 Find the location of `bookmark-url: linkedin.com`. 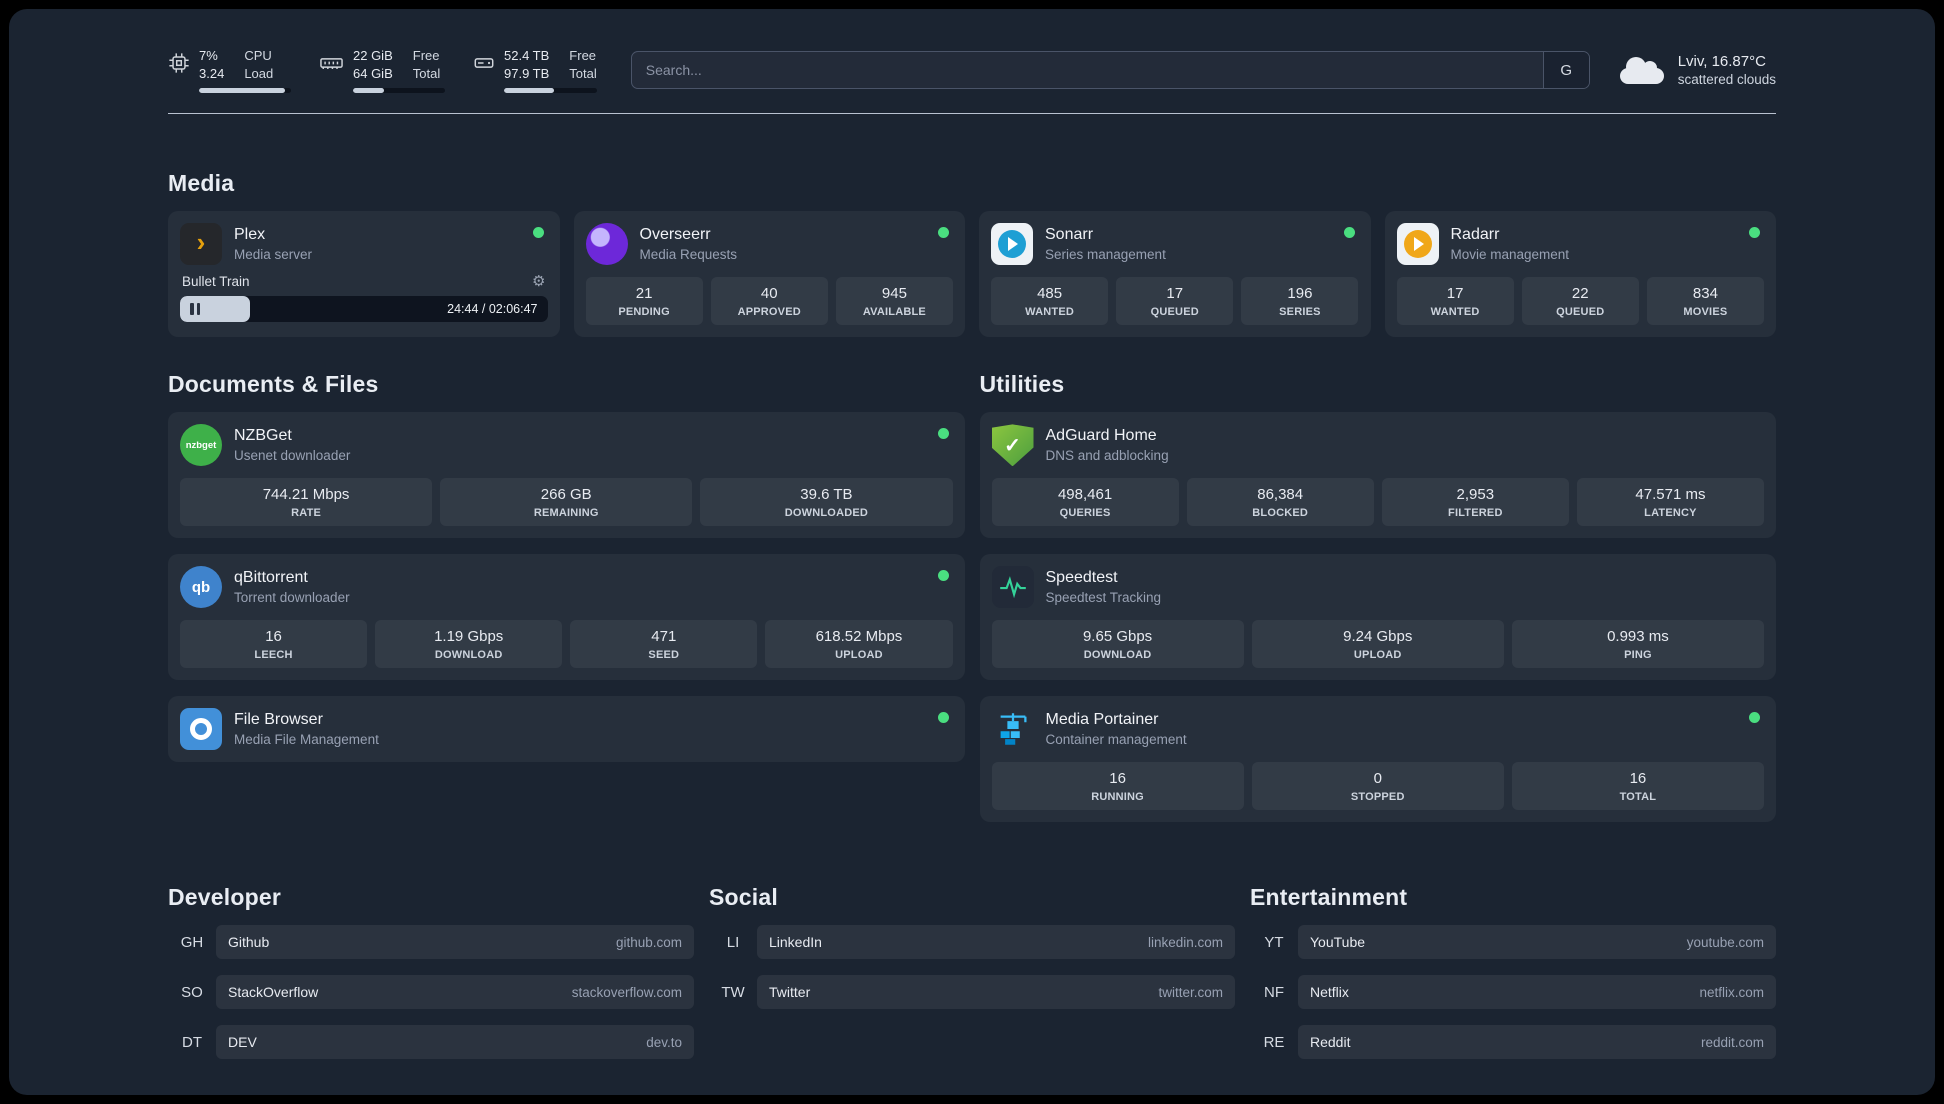

bookmark-url: linkedin.com is located at coordinates (1185, 942).